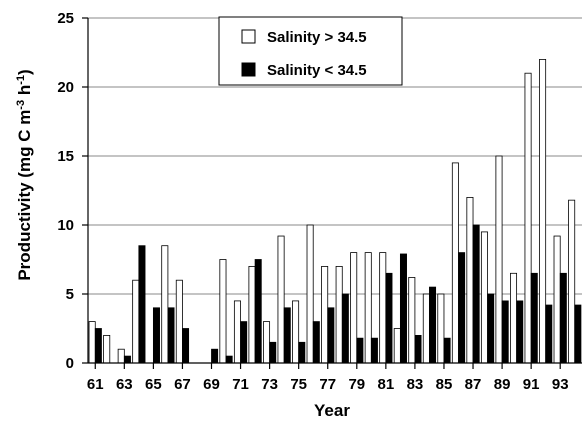  I want to click on y-tick-labels: 0 5 10 15 20 25, so click(65, 191).